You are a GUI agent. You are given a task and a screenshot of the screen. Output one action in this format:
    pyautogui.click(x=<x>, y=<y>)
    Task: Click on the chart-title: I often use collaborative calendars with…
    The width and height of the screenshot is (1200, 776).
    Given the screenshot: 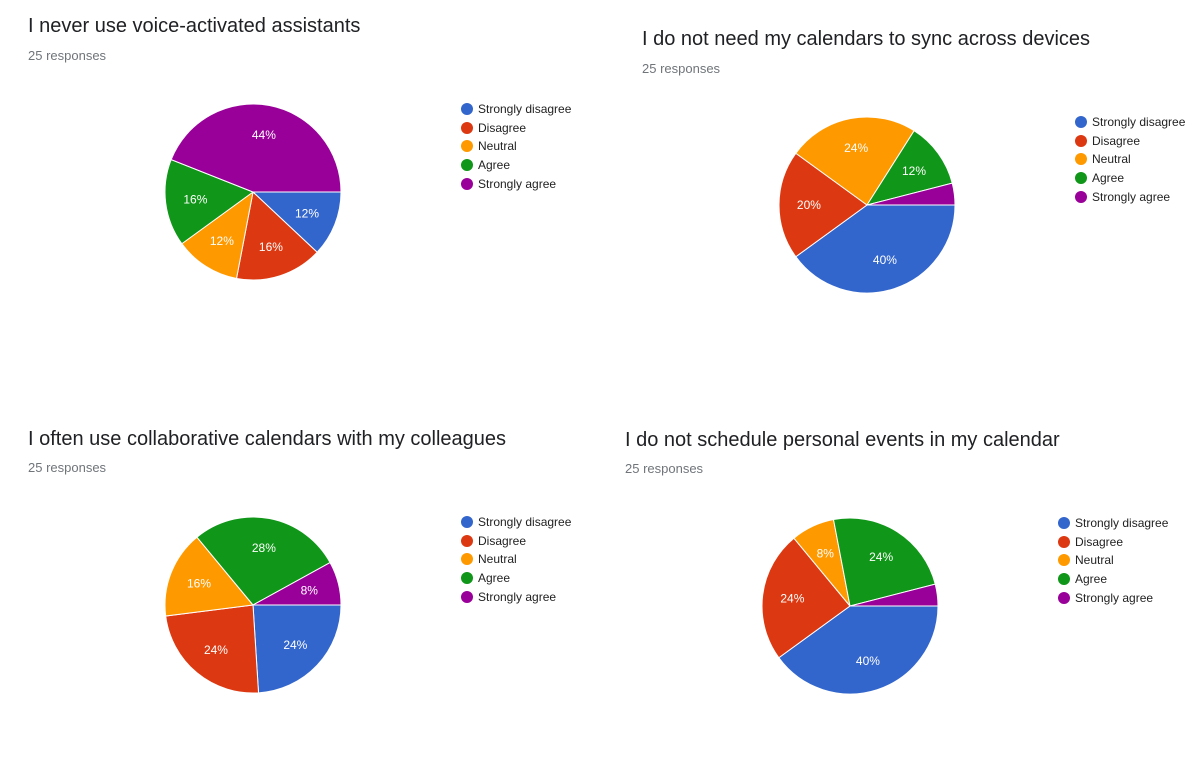 What is the action you would take?
    pyautogui.click(x=267, y=439)
    